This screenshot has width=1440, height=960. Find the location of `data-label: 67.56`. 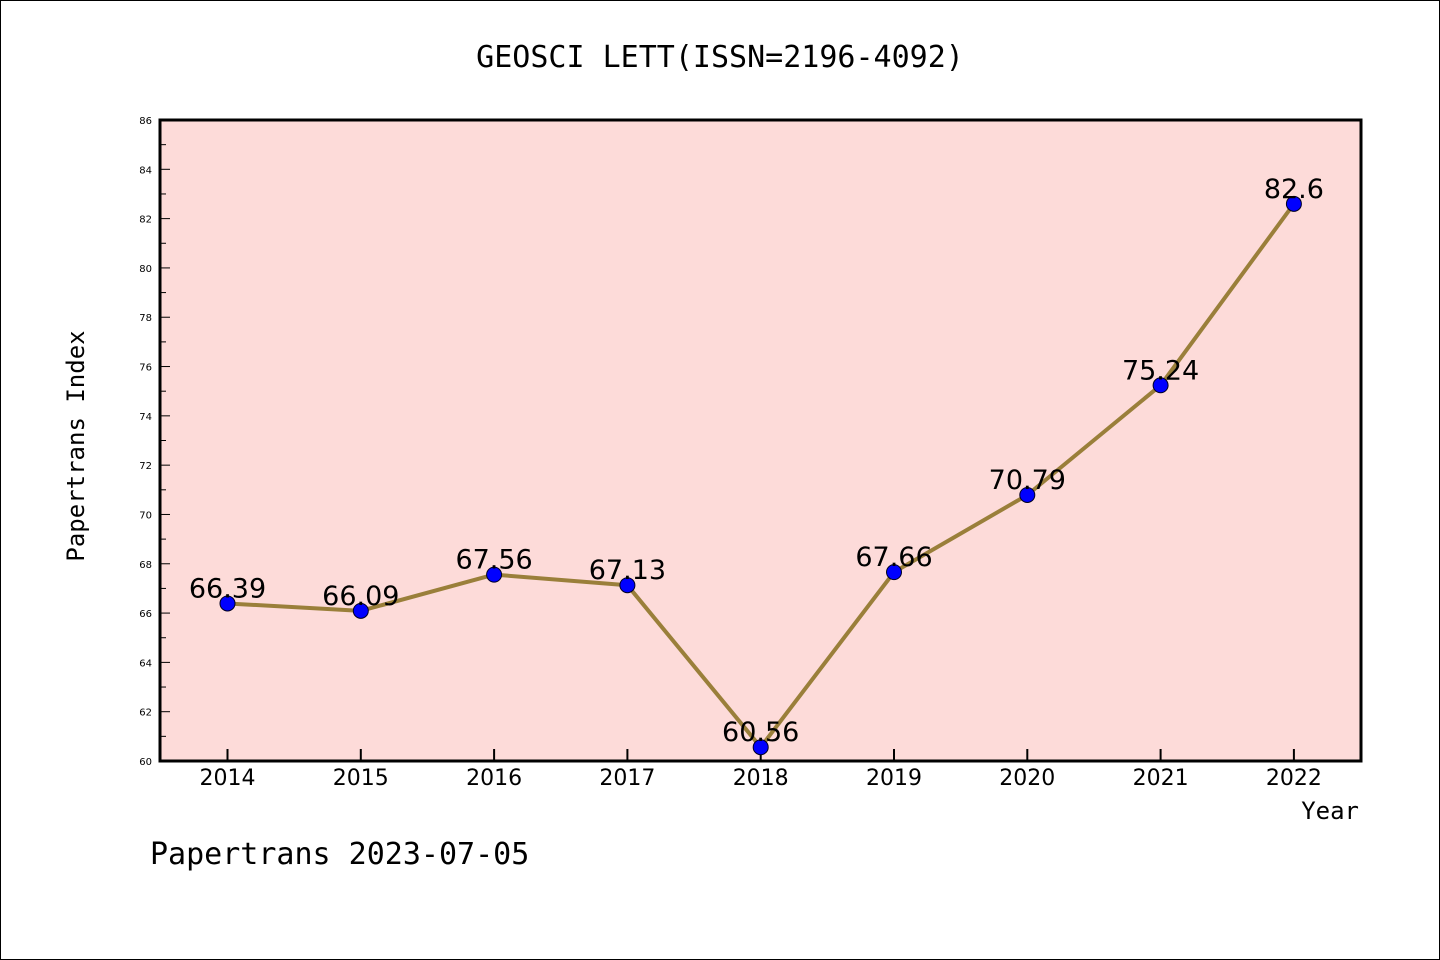

data-label: 67.56 is located at coordinates (493, 560).